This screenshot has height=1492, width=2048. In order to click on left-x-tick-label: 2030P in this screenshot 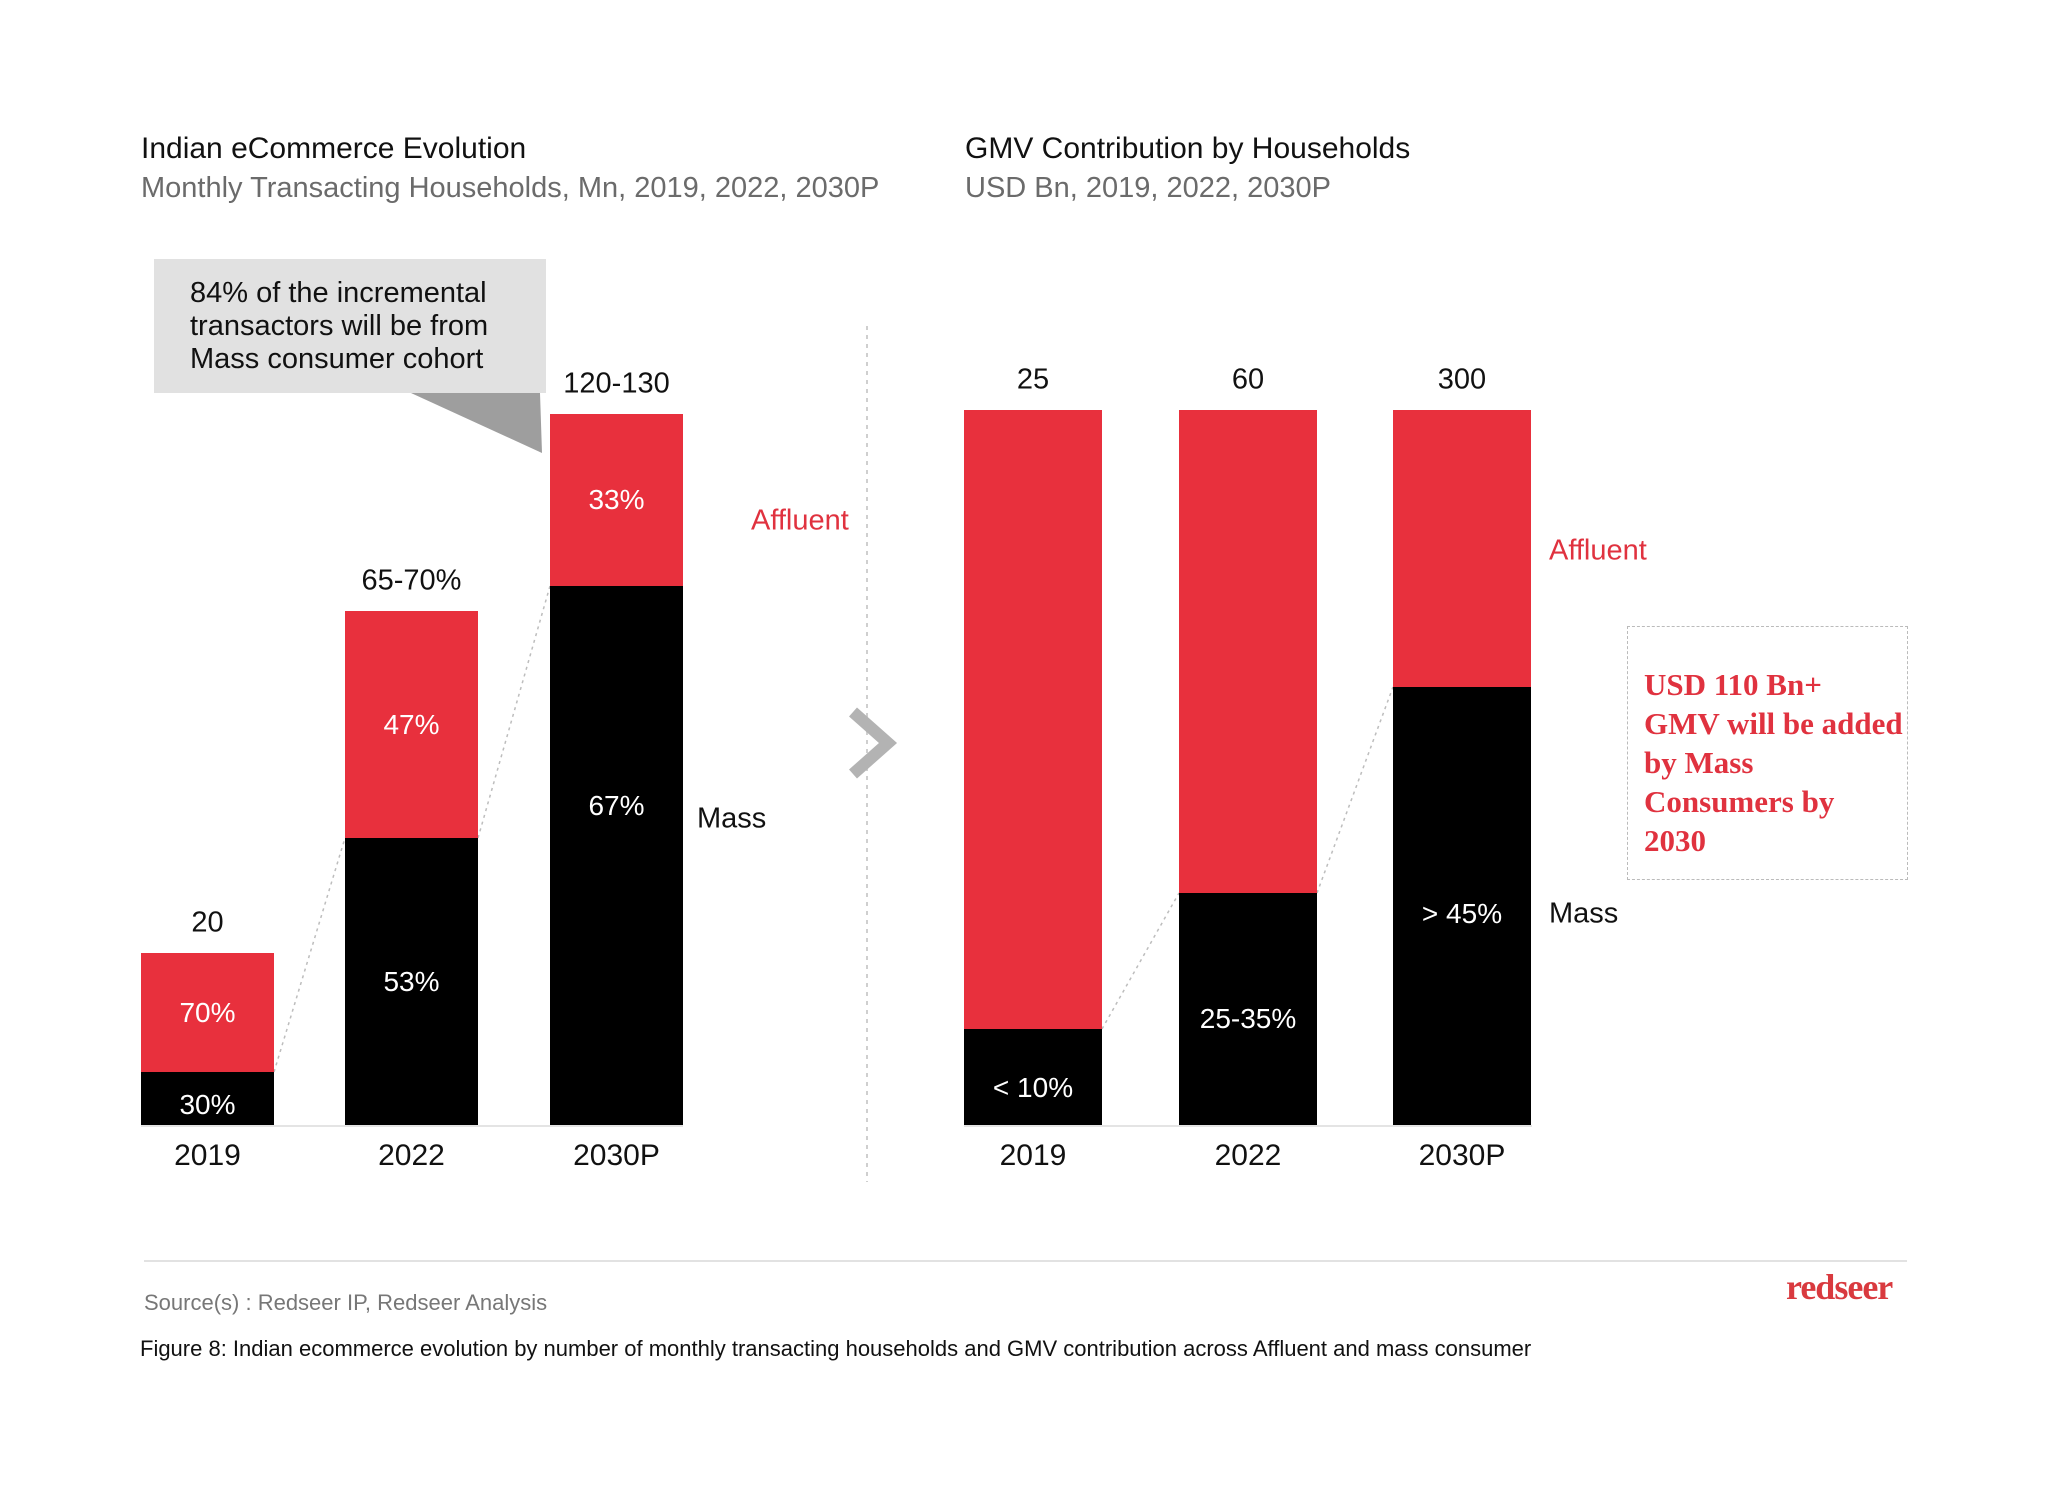, I will do `click(616, 1155)`.